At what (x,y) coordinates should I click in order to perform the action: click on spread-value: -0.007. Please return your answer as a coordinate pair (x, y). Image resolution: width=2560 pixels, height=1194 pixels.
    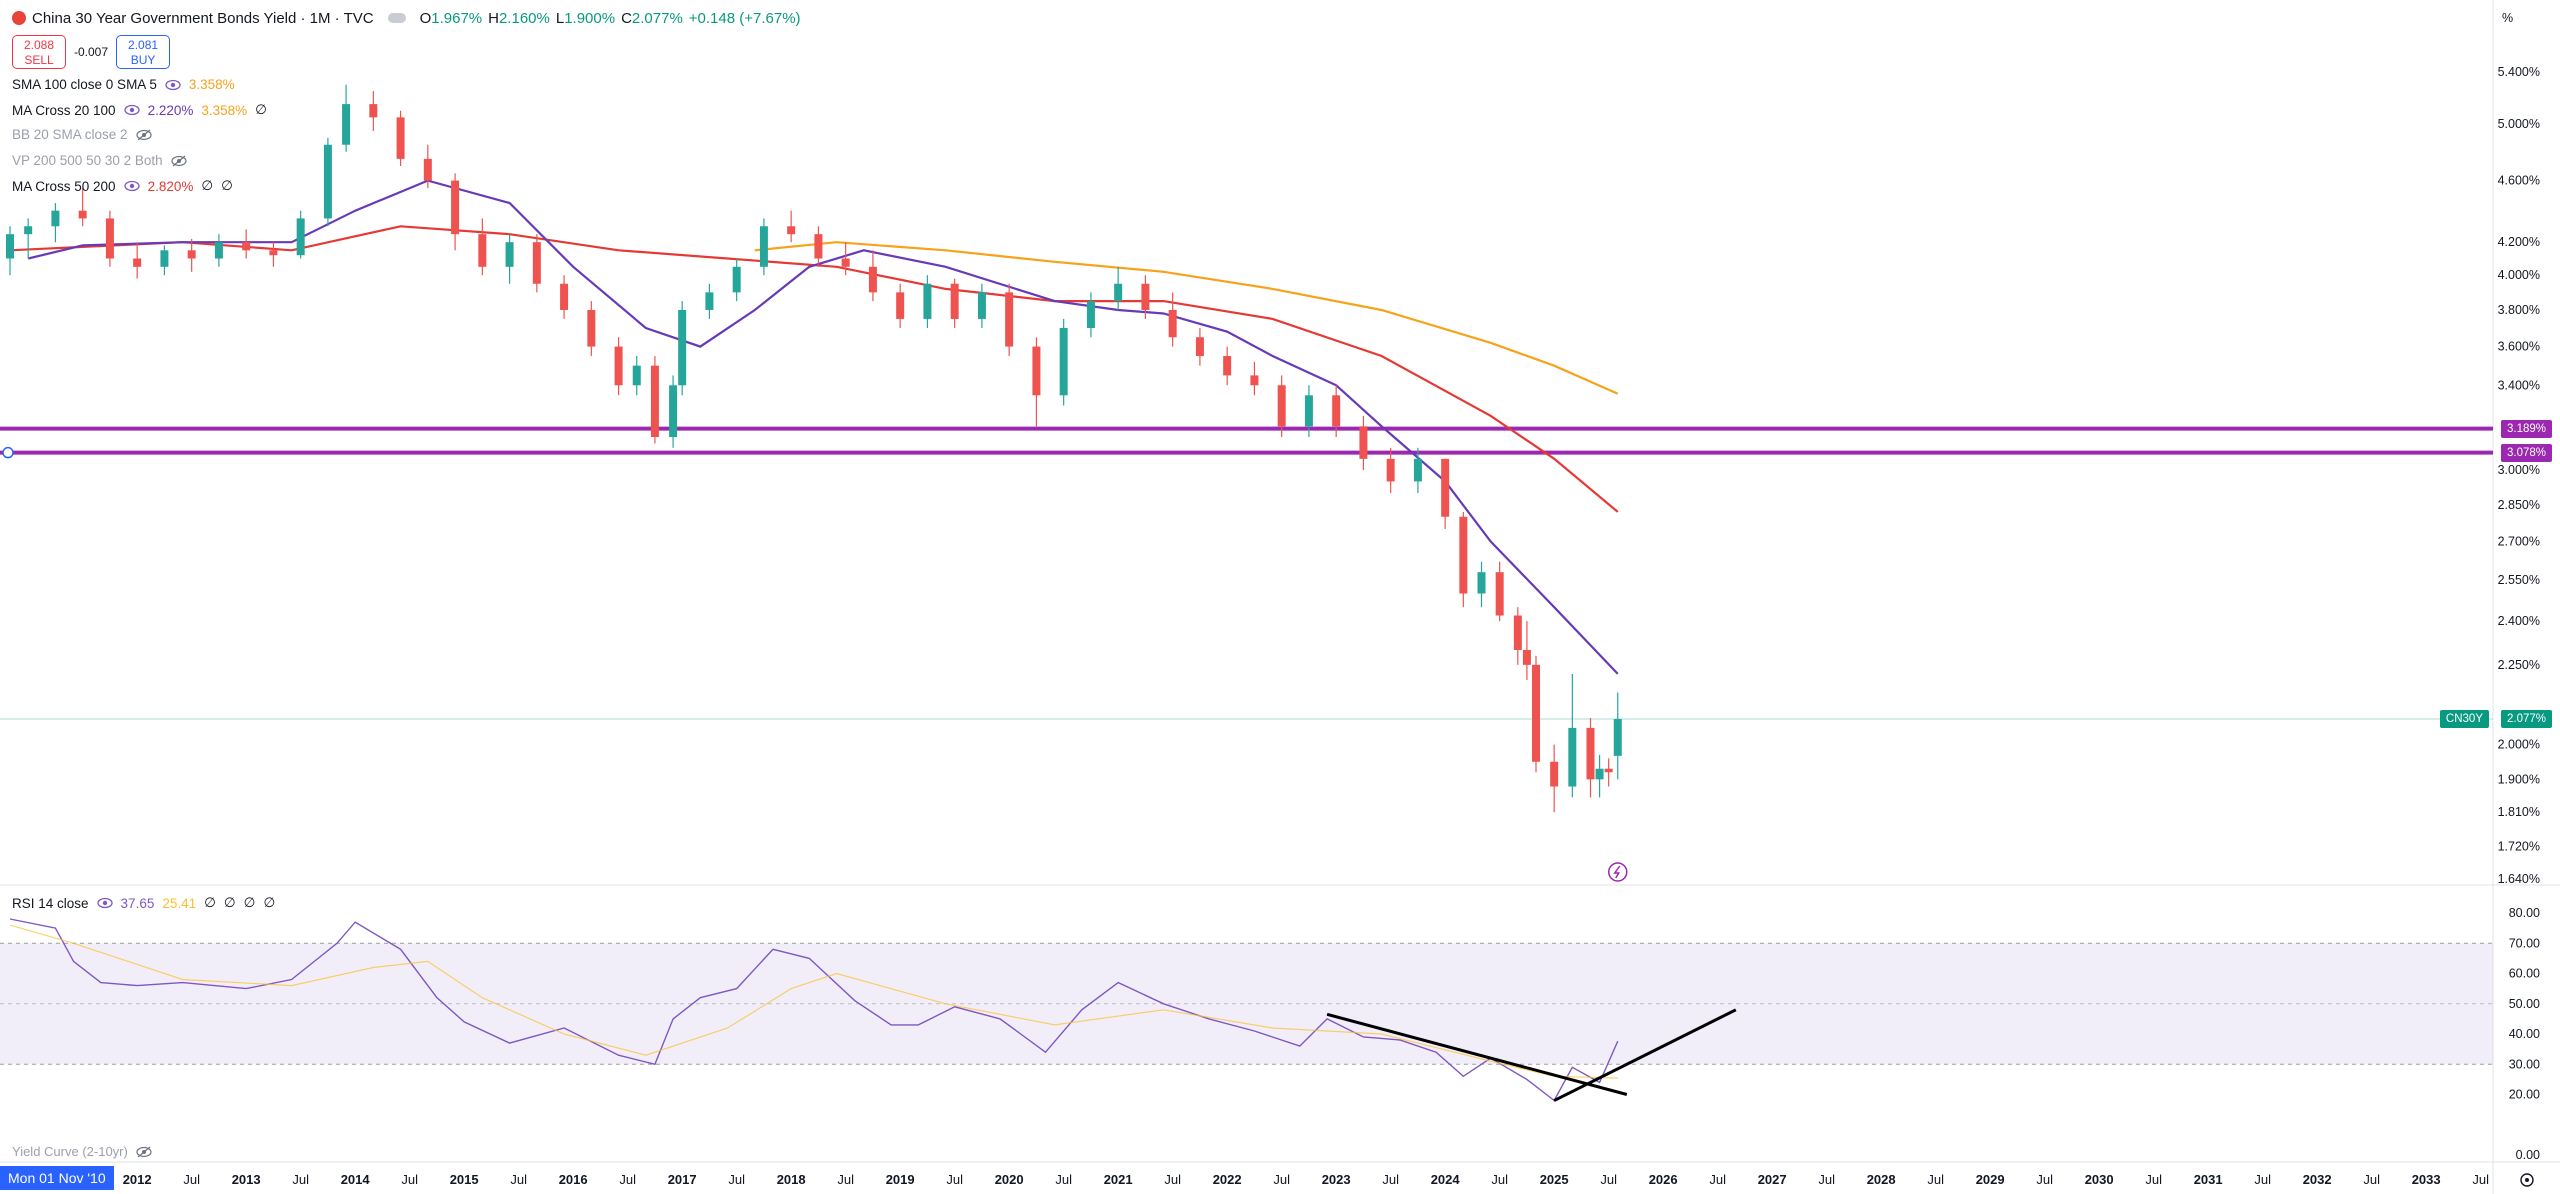
    Looking at the image, I should click on (91, 52).